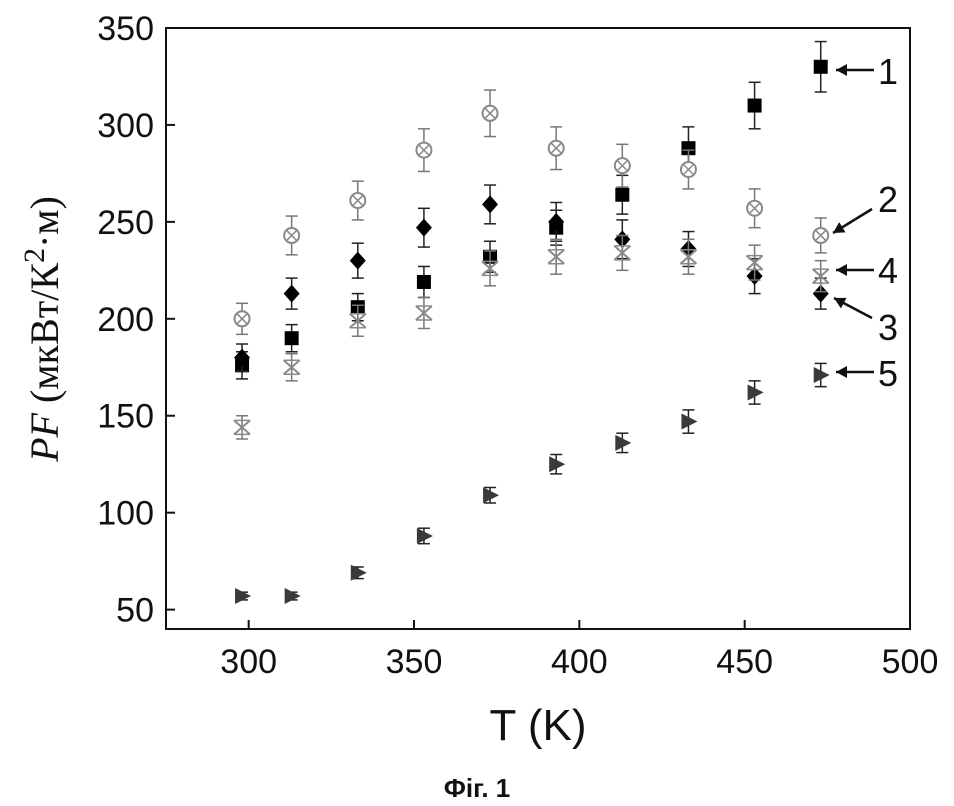 The height and width of the screenshot is (806, 954). I want to click on x-tick-label: 400, so click(579, 662).